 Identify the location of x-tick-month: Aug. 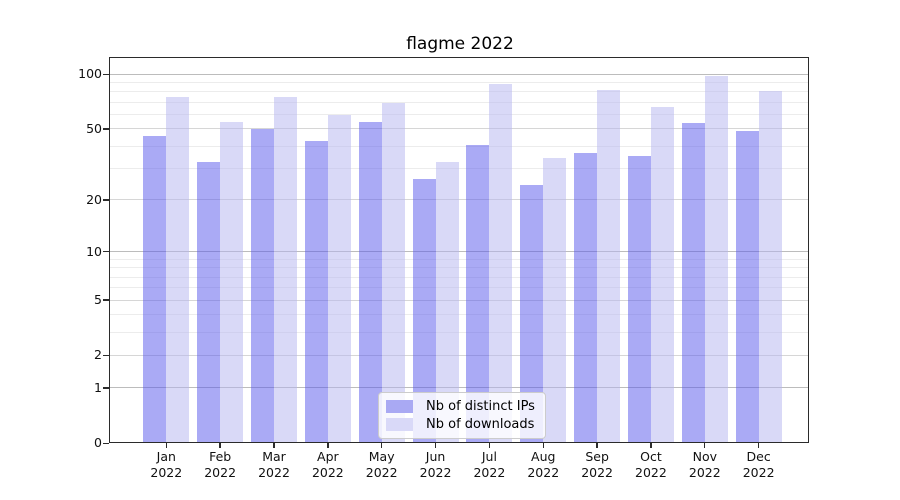
(543, 457).